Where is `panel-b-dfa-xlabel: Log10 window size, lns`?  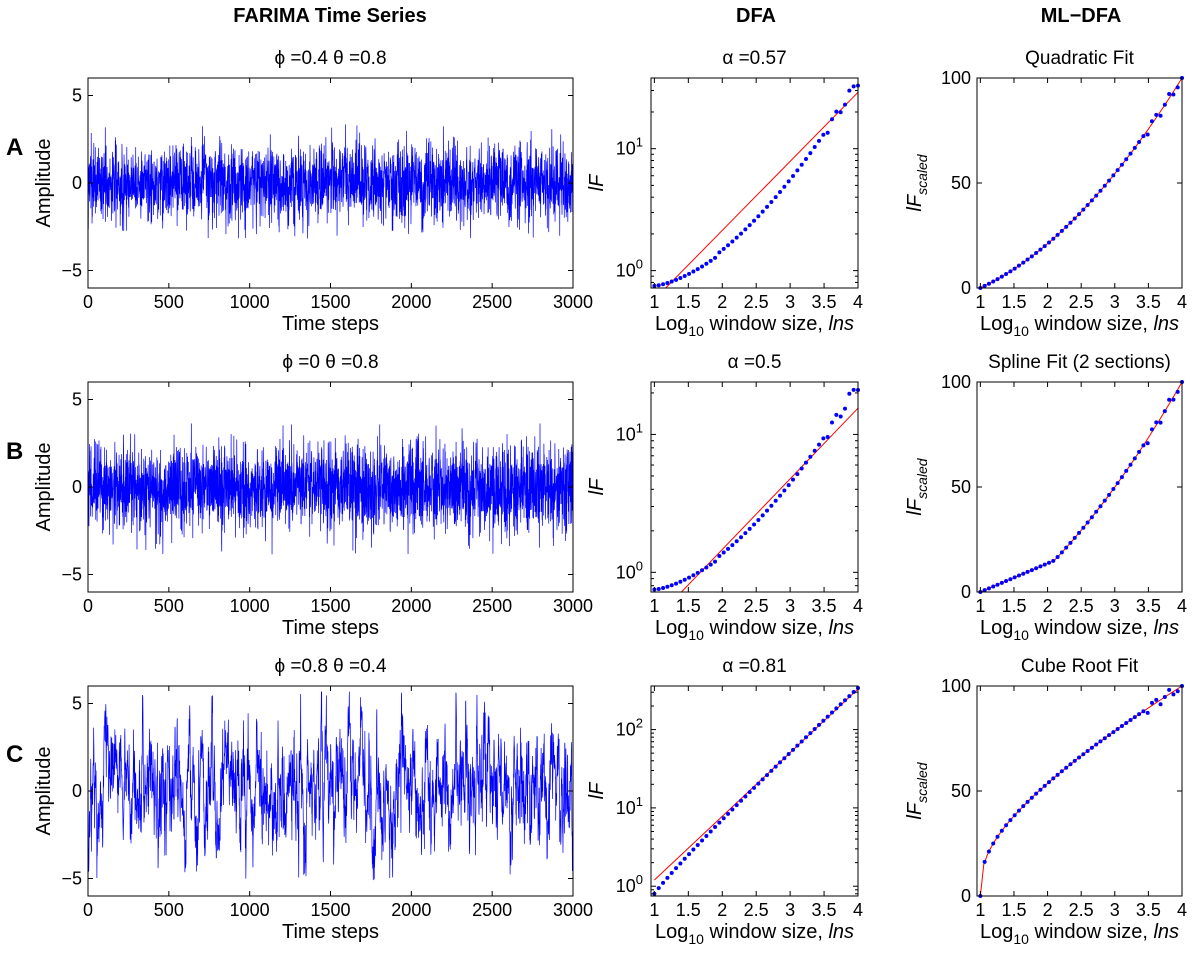 panel-b-dfa-xlabel: Log10 window size, lns is located at coordinates (754, 630).